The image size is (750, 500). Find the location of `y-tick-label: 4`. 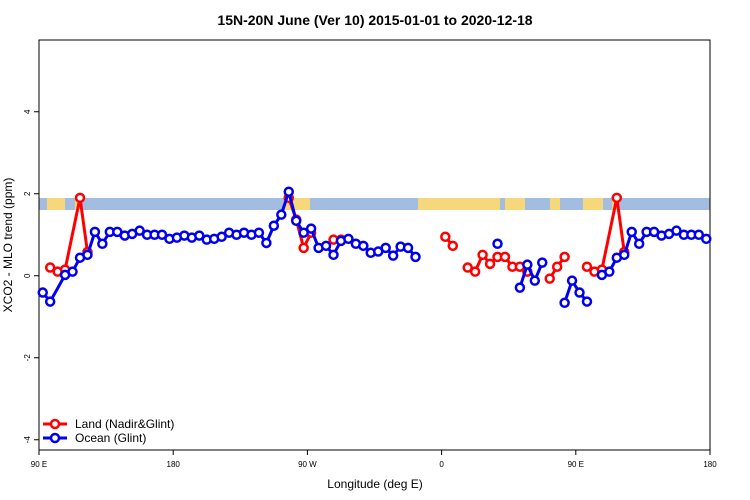

y-tick-label: 4 is located at coordinates (27, 111).